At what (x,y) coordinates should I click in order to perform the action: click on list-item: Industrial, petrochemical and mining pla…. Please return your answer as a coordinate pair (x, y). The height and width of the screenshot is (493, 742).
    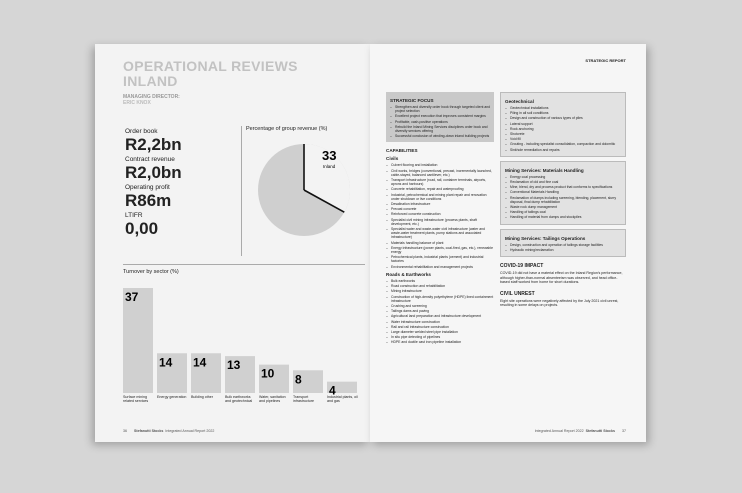
    Looking at the image, I should click on (440, 197).